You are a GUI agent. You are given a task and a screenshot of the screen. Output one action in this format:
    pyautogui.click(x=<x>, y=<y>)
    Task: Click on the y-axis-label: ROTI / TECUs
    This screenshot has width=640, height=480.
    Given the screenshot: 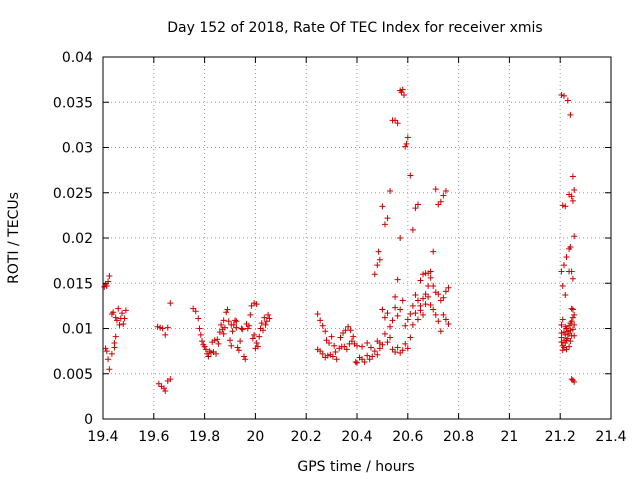 What is the action you would take?
    pyautogui.click(x=14, y=238)
    